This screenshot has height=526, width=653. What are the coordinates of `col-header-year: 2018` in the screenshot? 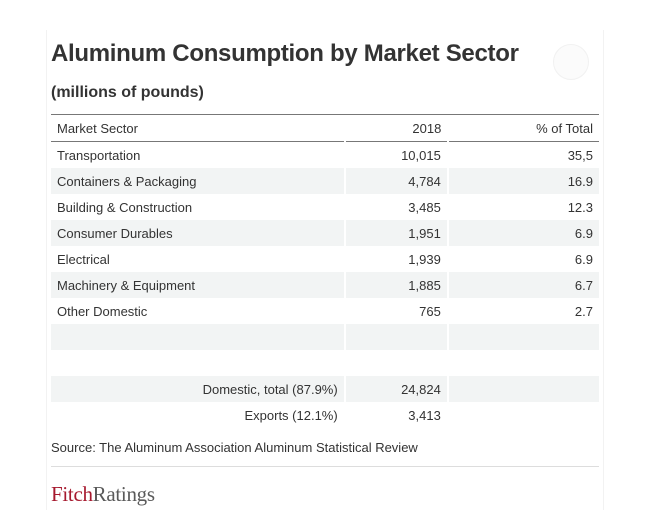 It's located at (396, 128).